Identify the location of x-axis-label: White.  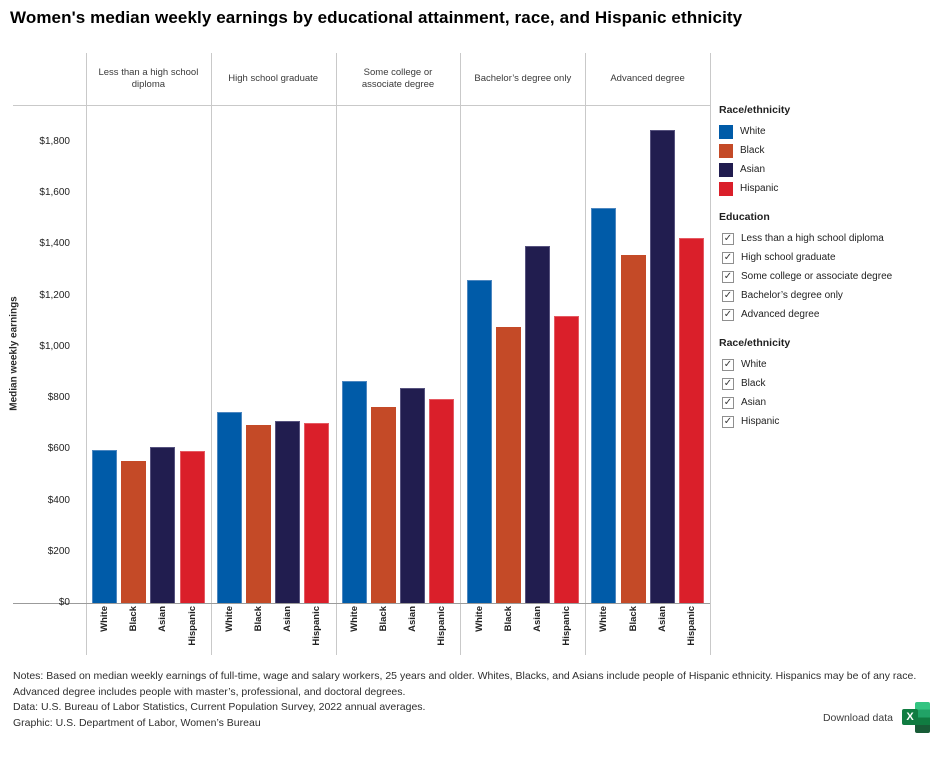
(354, 619).